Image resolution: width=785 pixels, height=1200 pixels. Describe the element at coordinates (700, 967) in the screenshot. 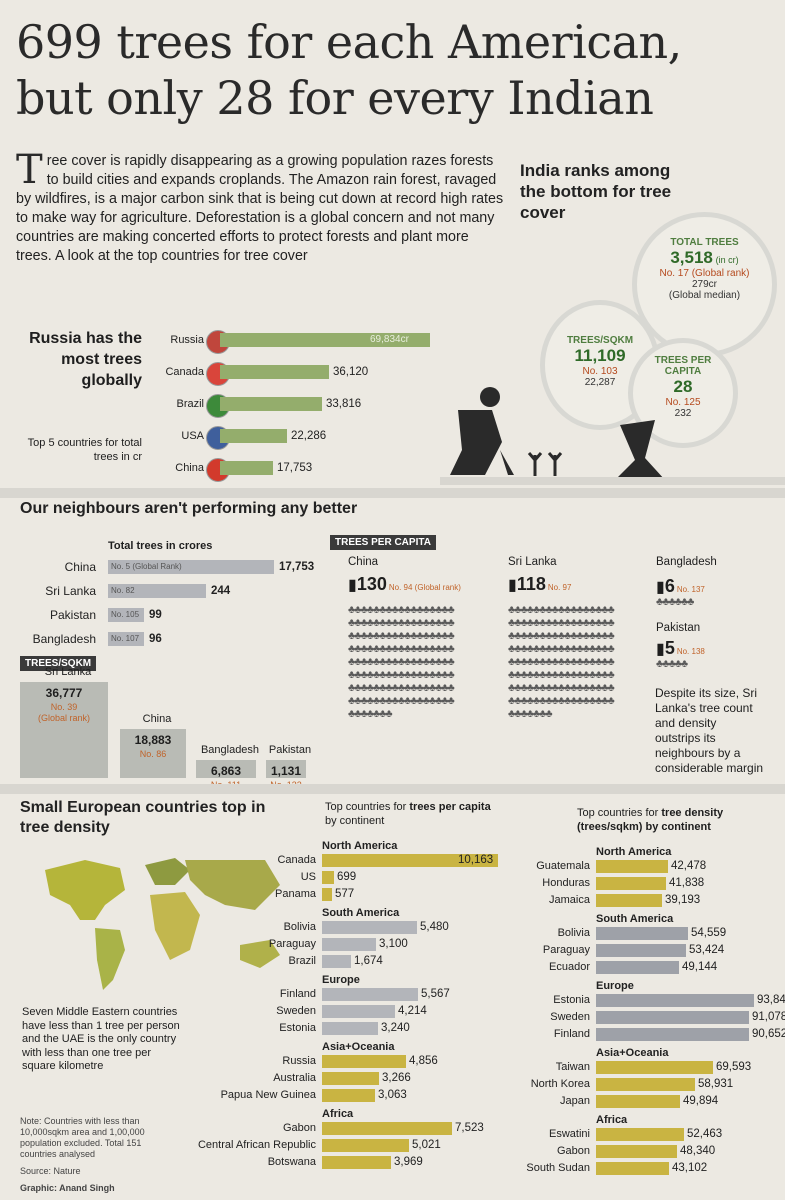

I see `continent-value: 49,144` at that location.